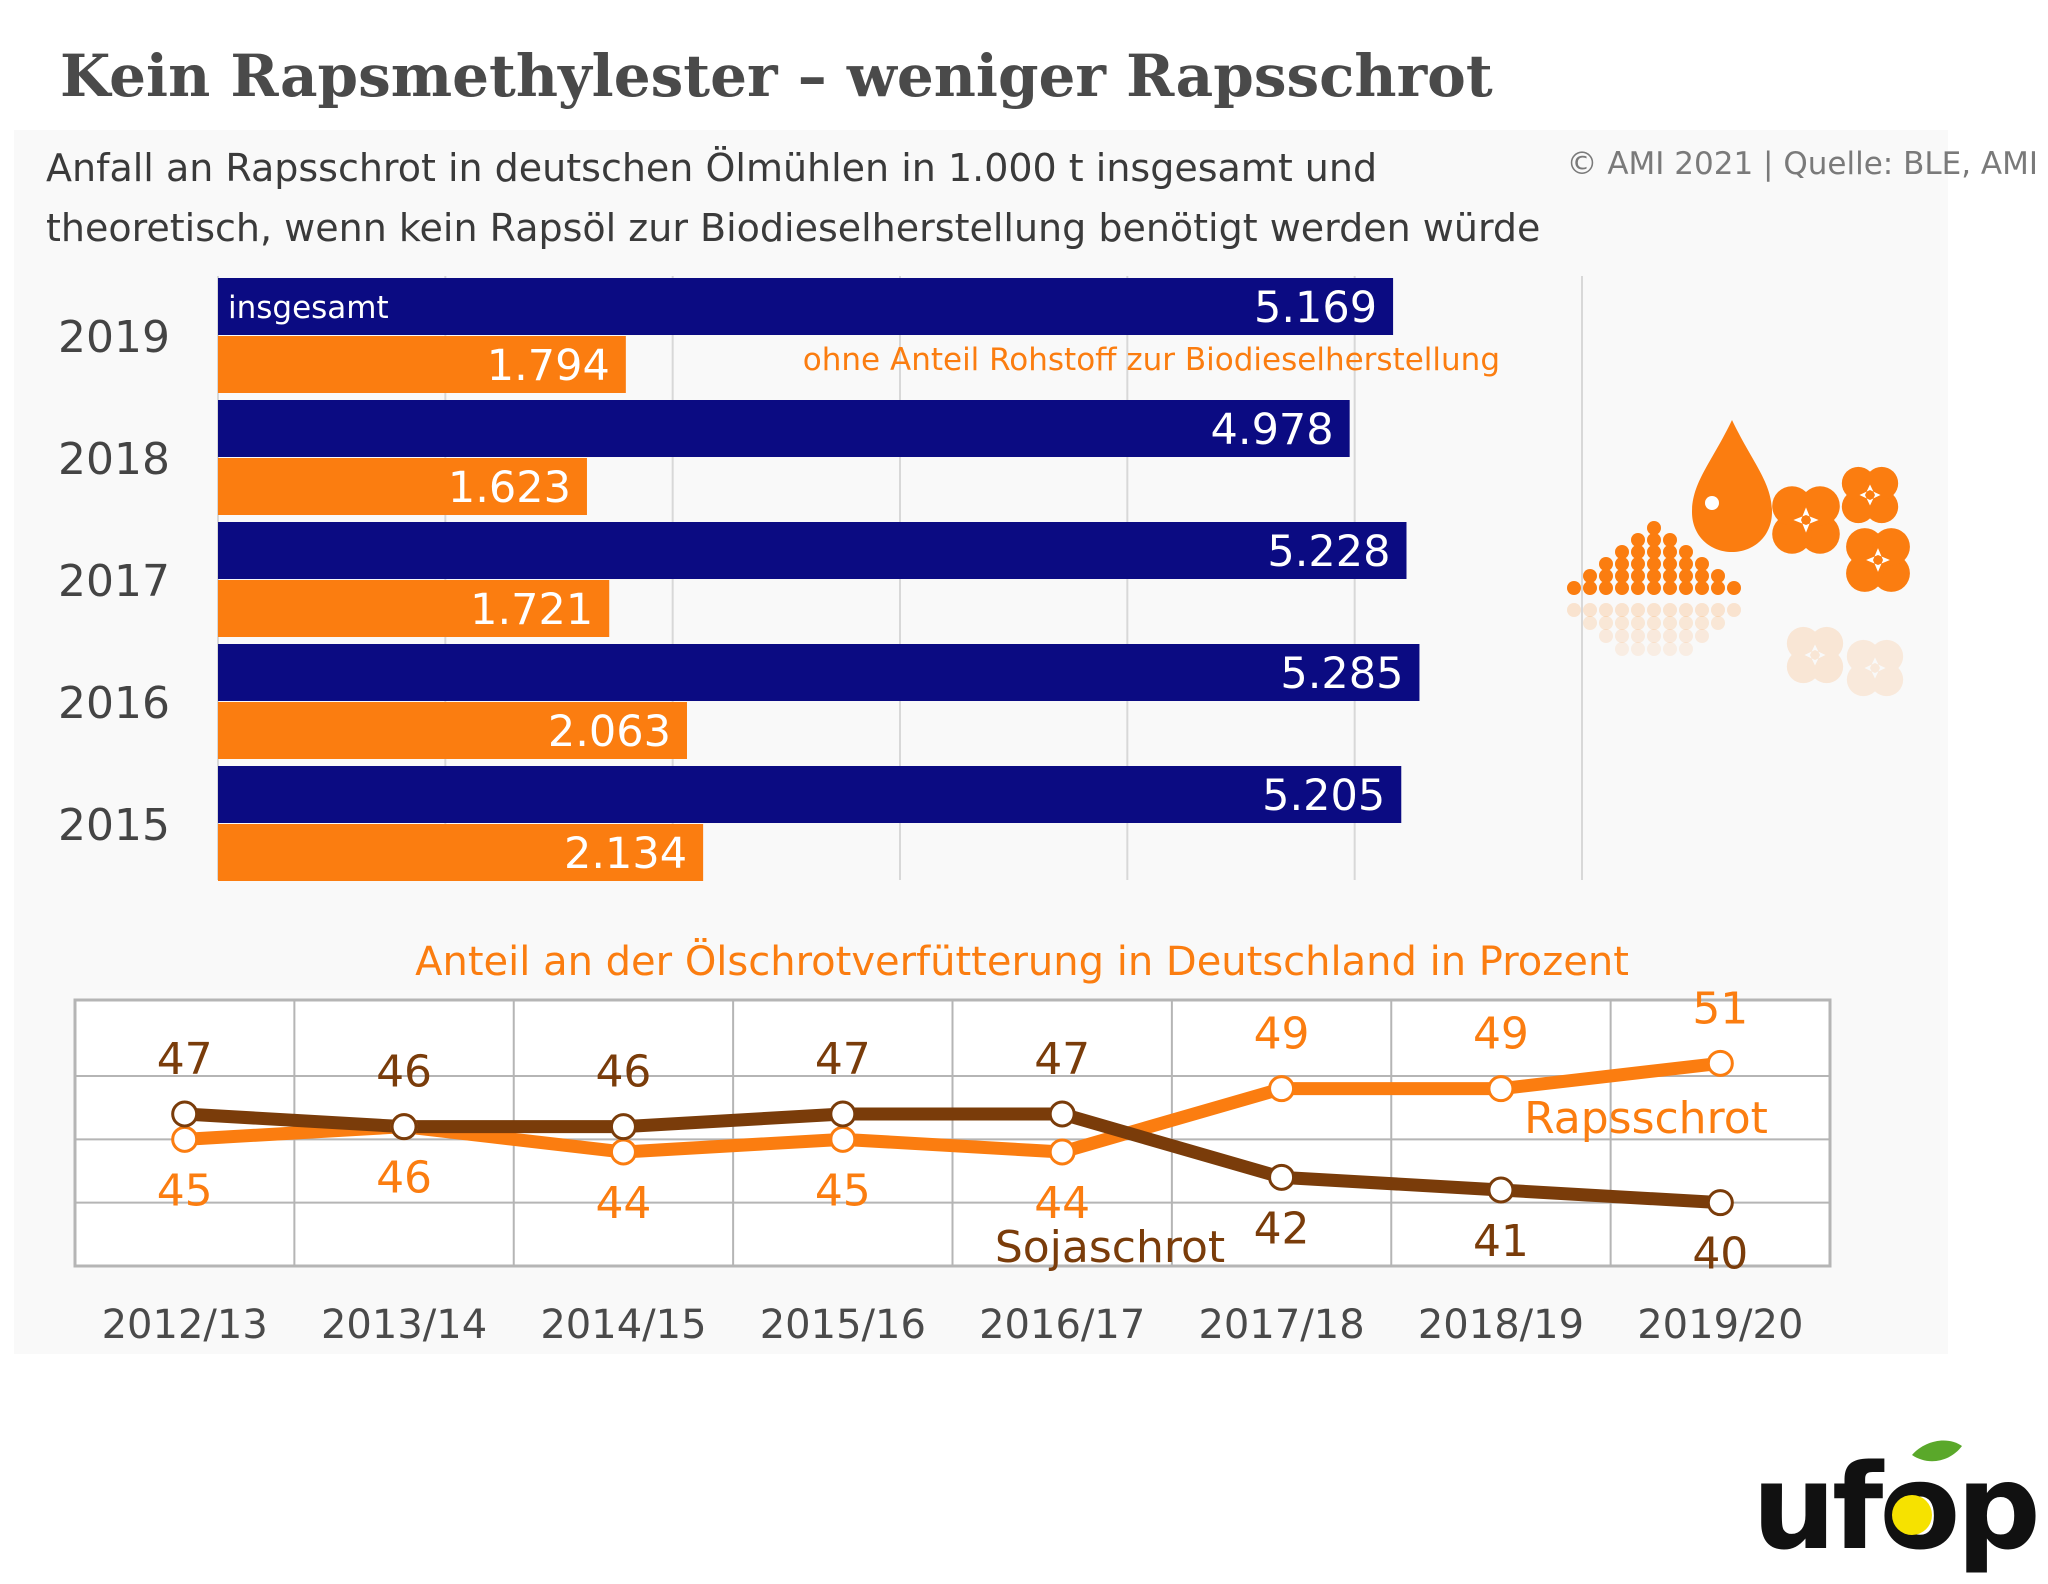 Image resolution: width=2048 pixels, height=1584 pixels. What do you see at coordinates (1110, 1247) in the screenshot?
I see `sojaschrot-series-label: Sojaschrot` at bounding box center [1110, 1247].